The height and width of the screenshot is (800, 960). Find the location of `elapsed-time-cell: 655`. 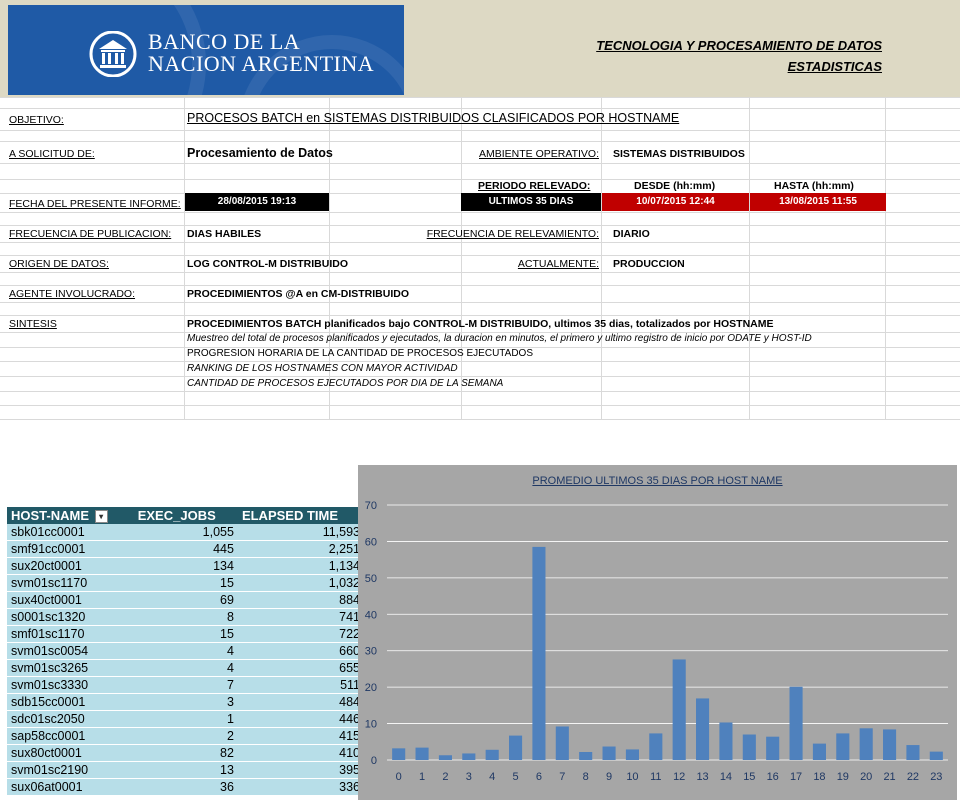

elapsed-time-cell: 655 is located at coordinates (300, 668).